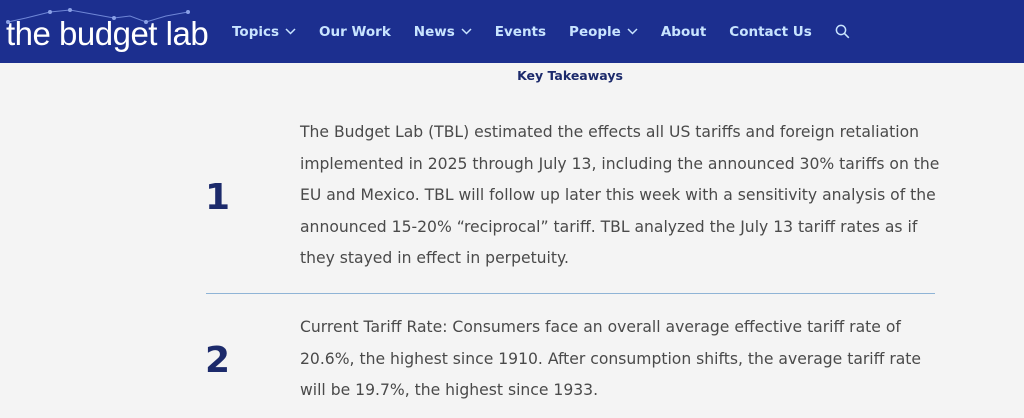 The height and width of the screenshot is (418, 1024). I want to click on nav-item-topics: Topics, so click(264, 32).